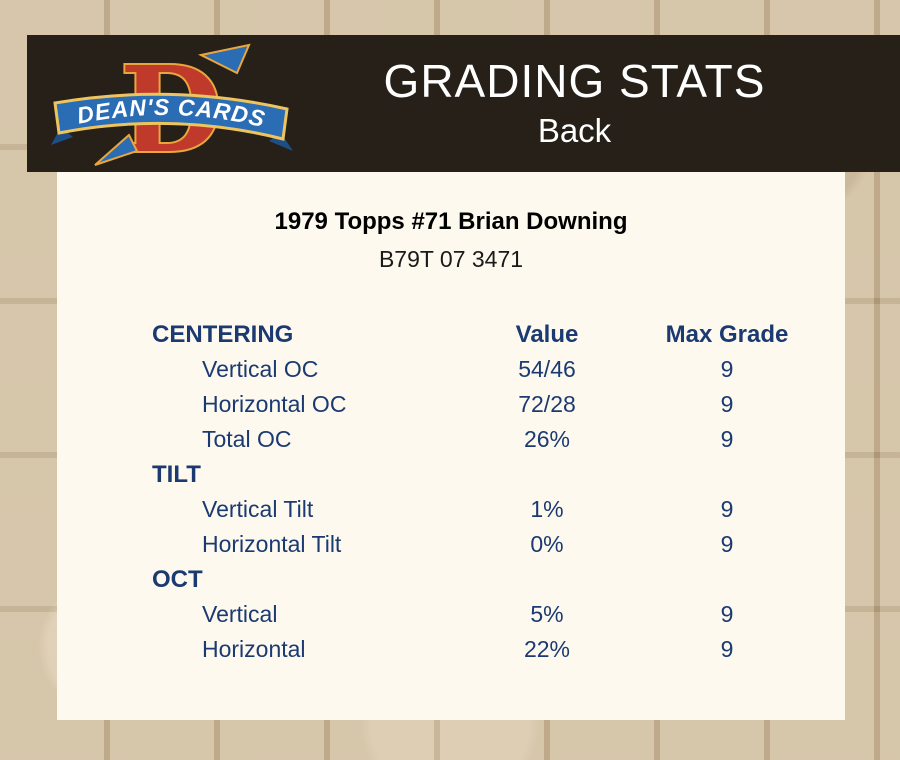 The width and height of the screenshot is (900, 760). What do you see at coordinates (62, 135) in the screenshot?
I see `logo-ribbon-tail-left` at bounding box center [62, 135].